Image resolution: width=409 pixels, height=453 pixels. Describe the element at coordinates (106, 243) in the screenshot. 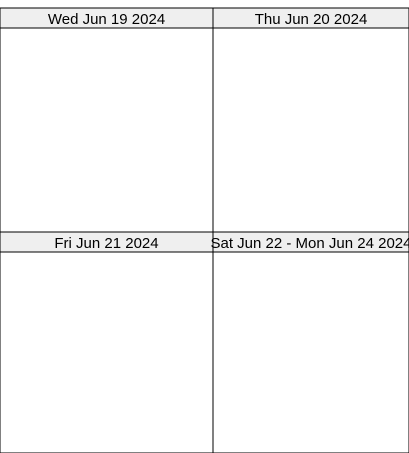

I see `panel-title: Fri Jun 21 2024` at that location.